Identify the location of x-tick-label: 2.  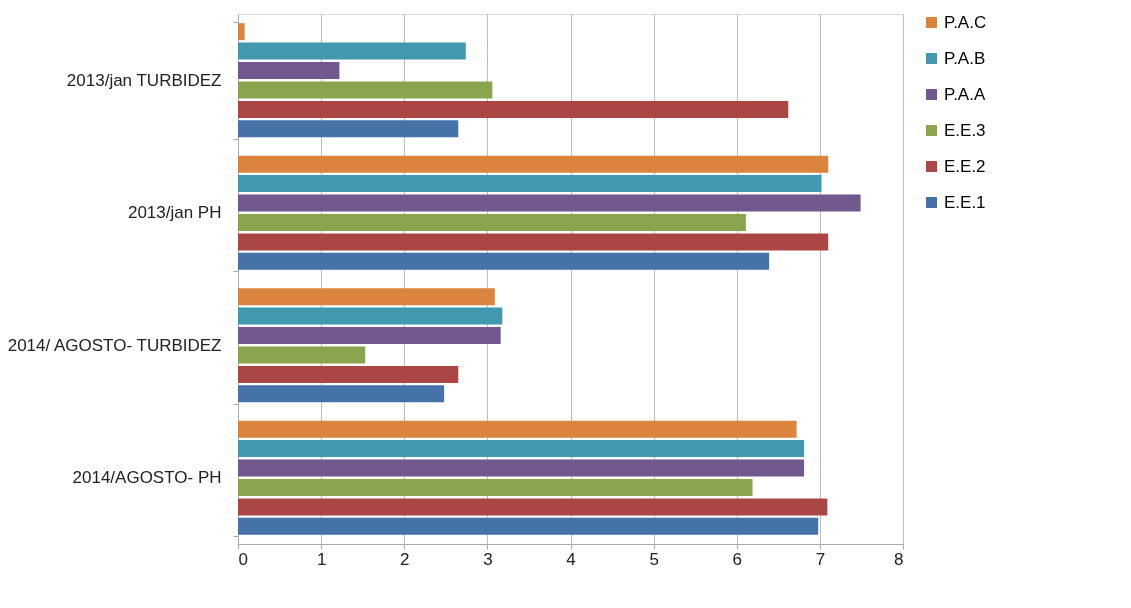
(405, 559).